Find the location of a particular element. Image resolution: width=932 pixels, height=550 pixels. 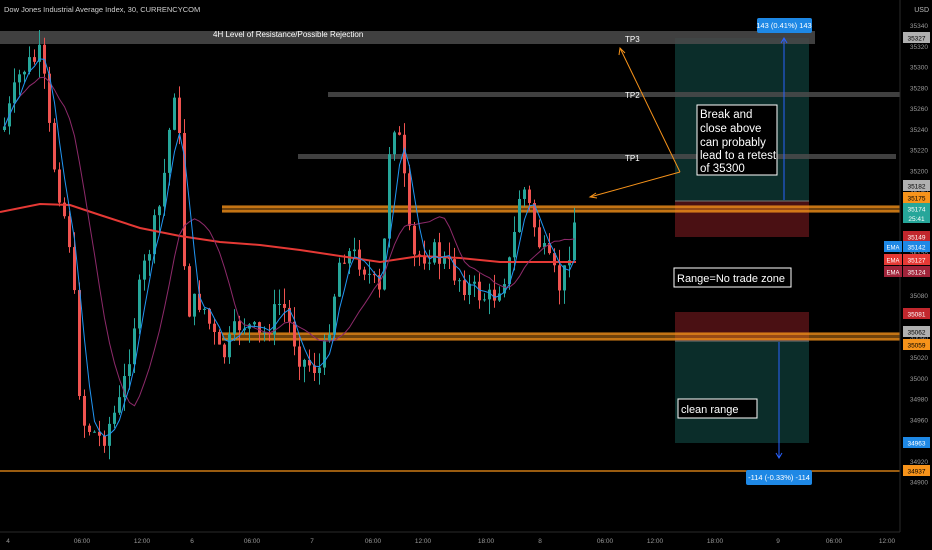

price-tag-text: 35081 is located at coordinates (916, 315).